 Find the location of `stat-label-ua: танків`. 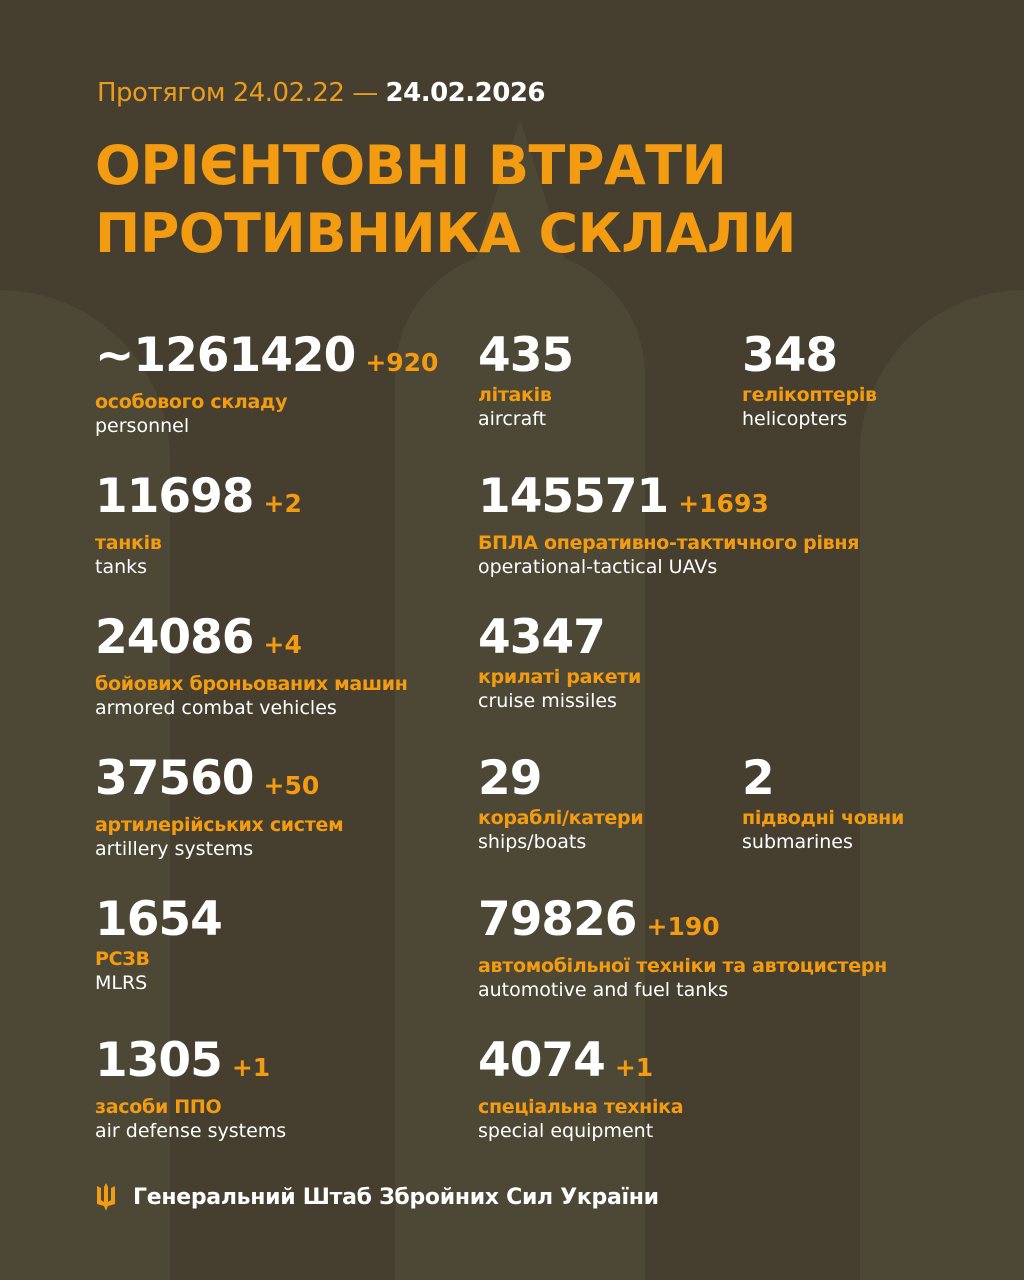

stat-label-ua: танків is located at coordinates (128, 543).